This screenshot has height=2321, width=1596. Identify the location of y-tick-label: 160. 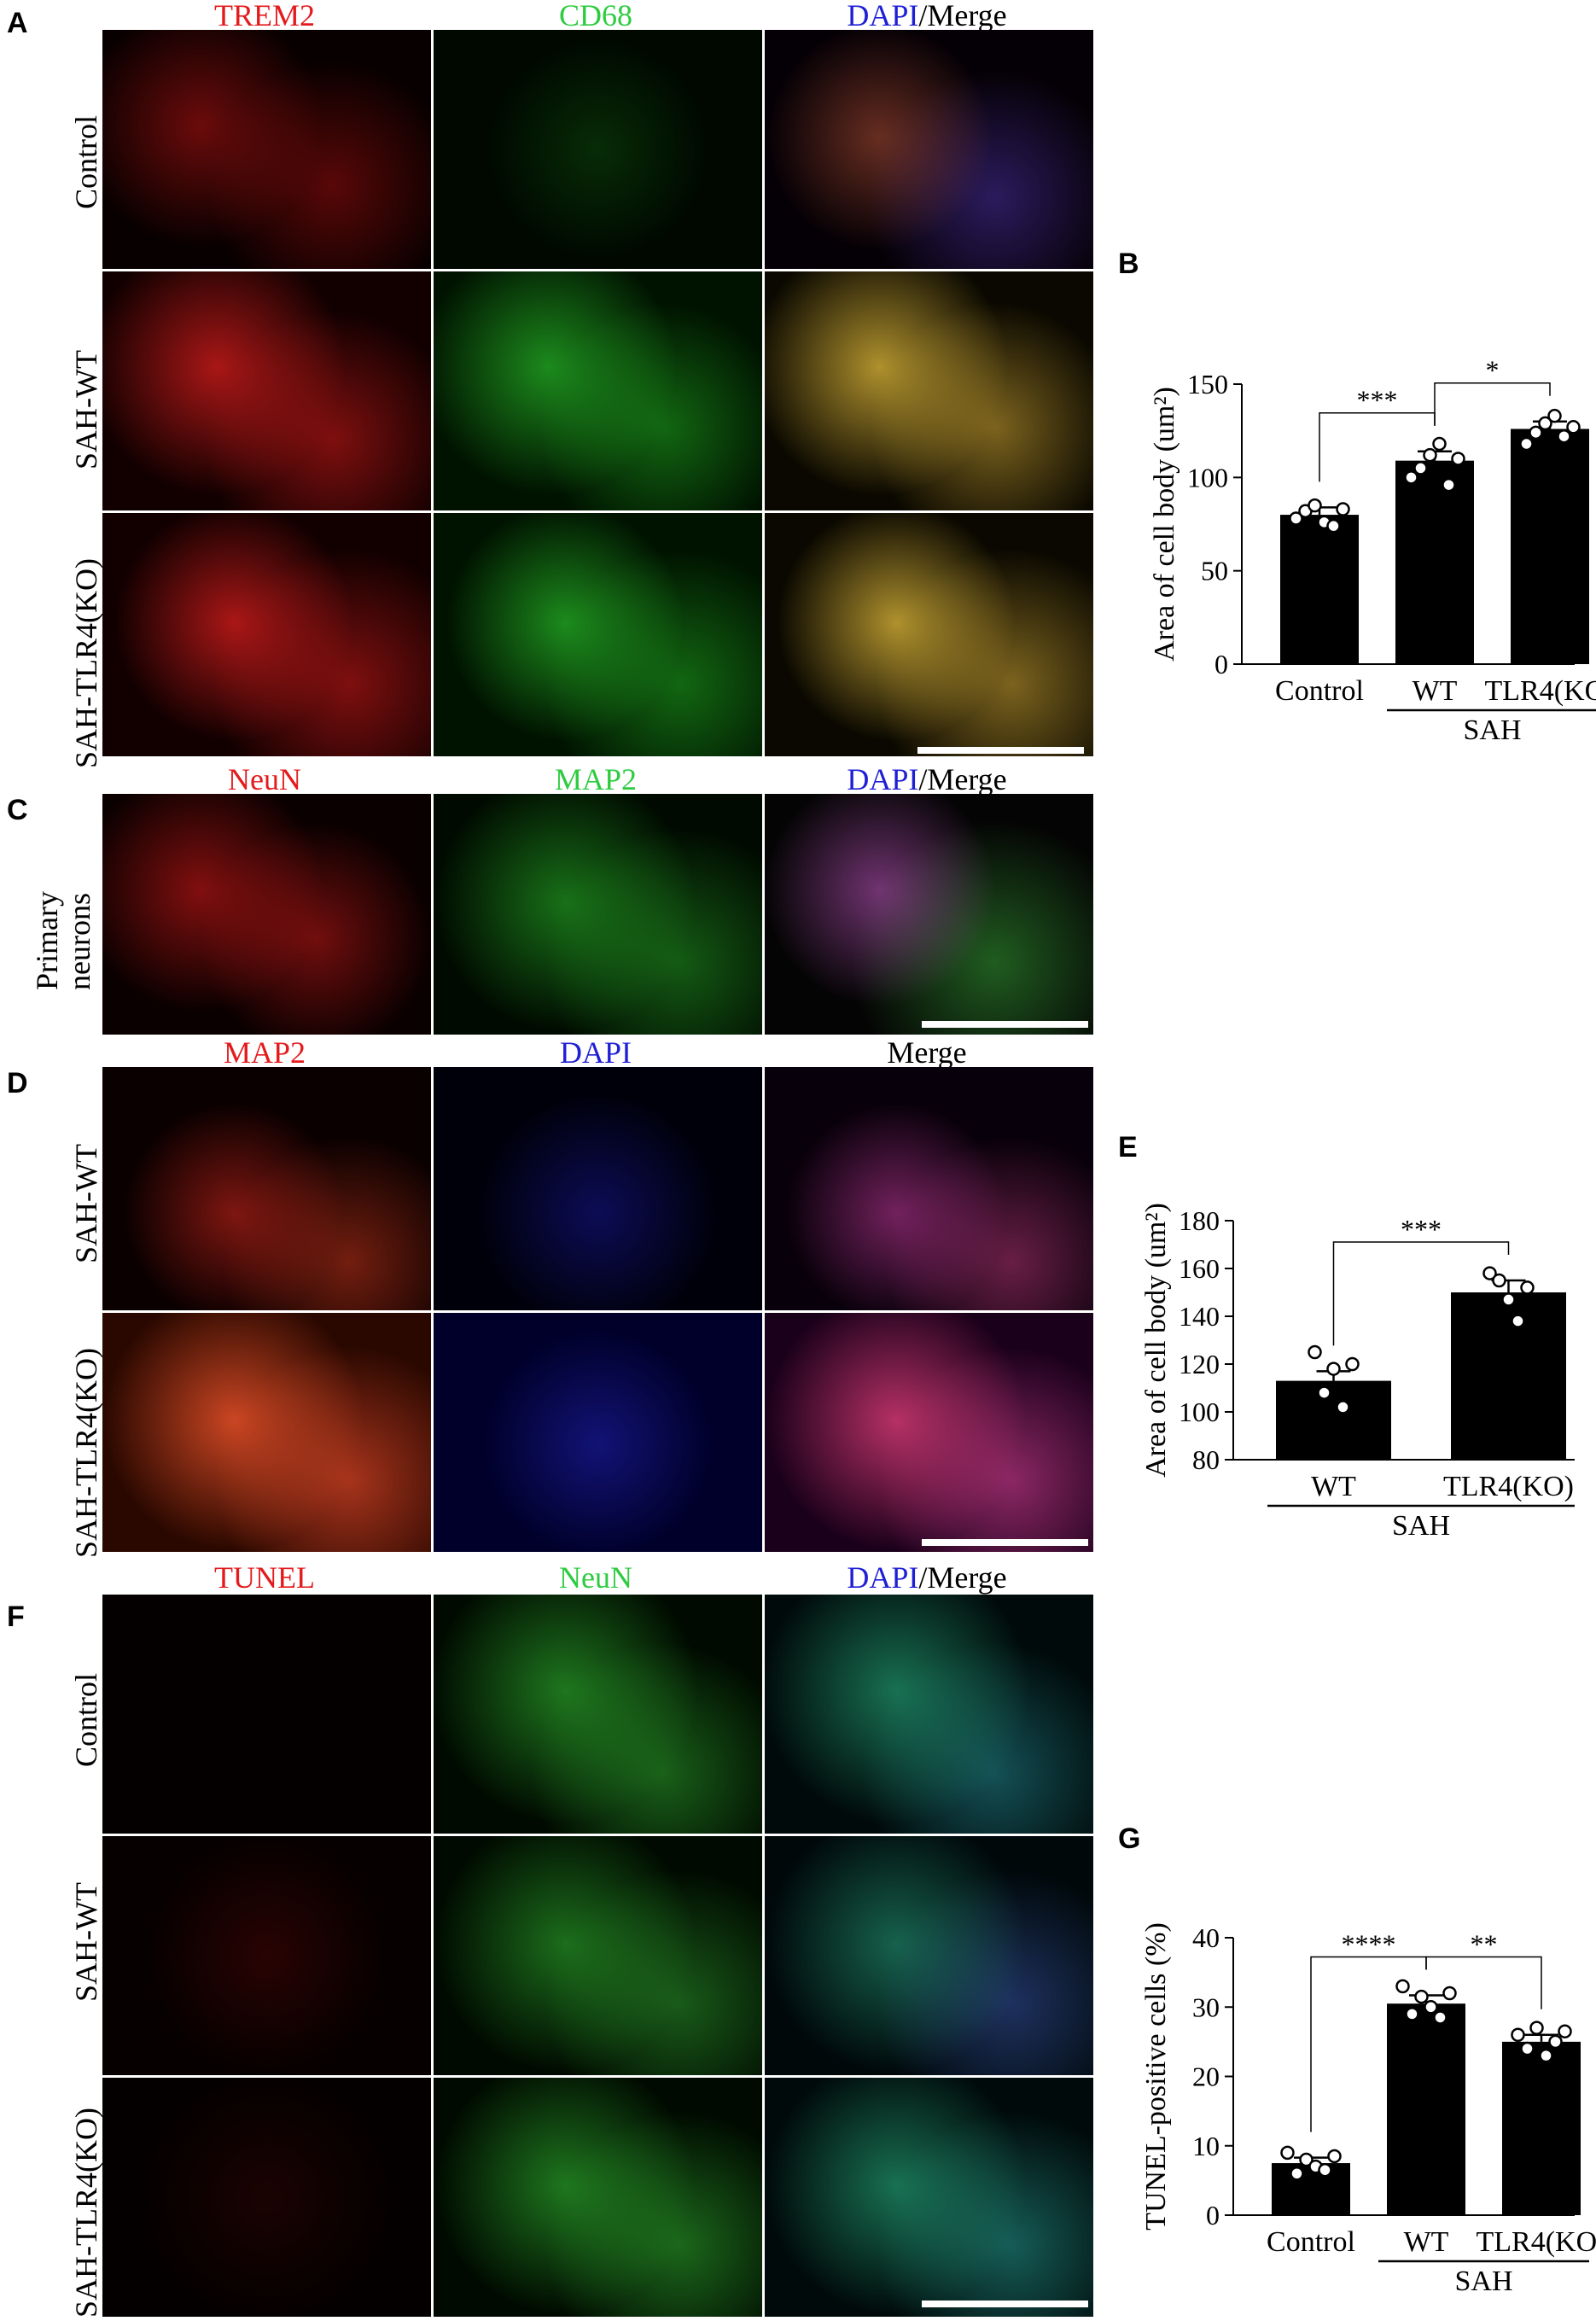
(1199, 1268).